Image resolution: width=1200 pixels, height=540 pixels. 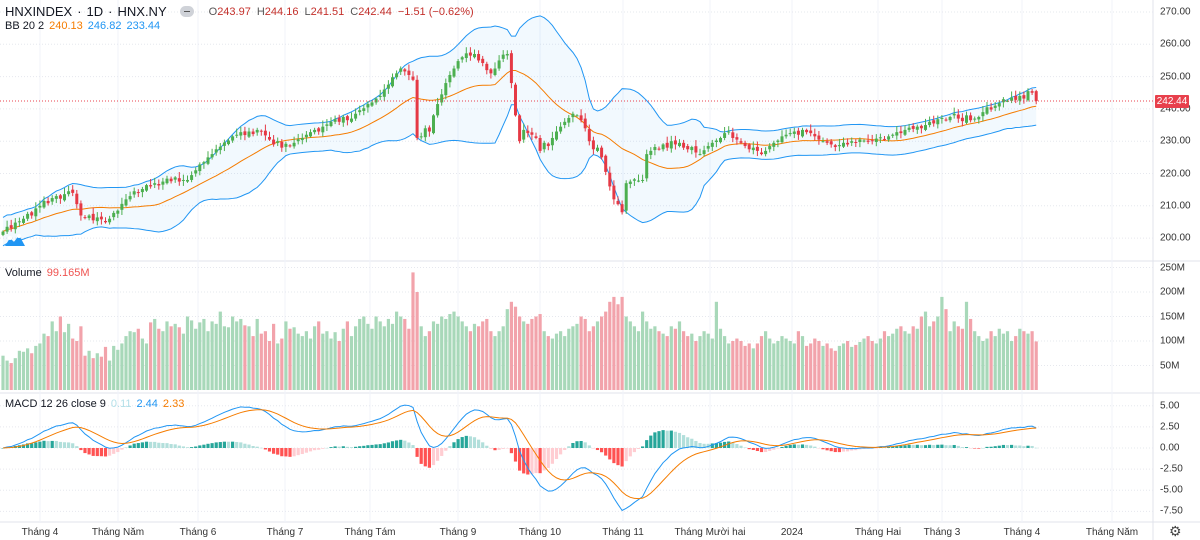 What do you see at coordinates (1171, 469) in the screenshot?
I see `macd-axis-label: -2.50` at bounding box center [1171, 469].